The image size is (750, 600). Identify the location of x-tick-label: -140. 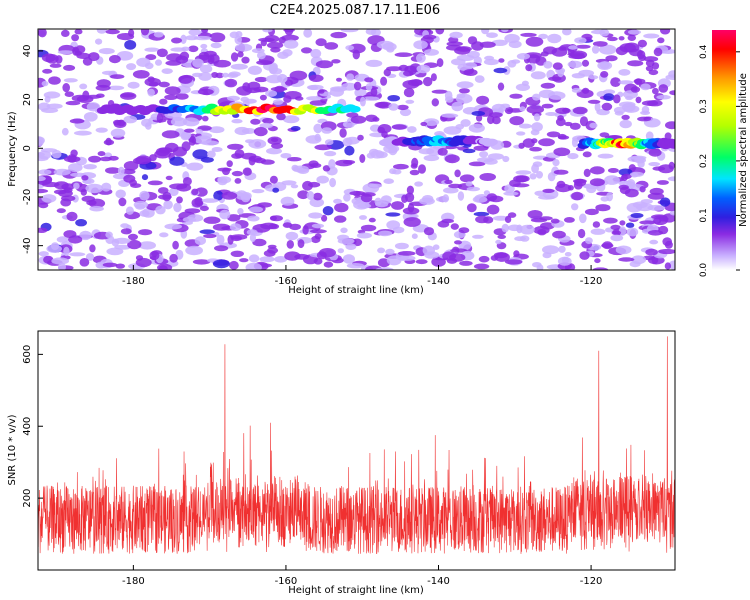
(438, 281).